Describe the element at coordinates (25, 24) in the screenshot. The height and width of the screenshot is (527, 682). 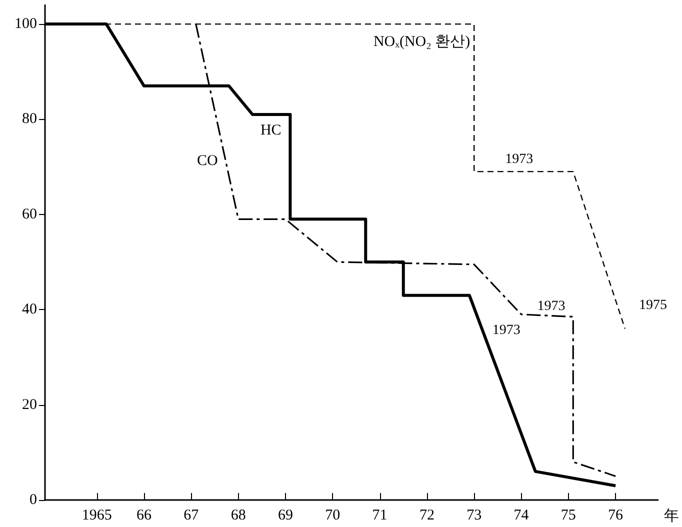
I see `y-tick-label: 100` at that location.